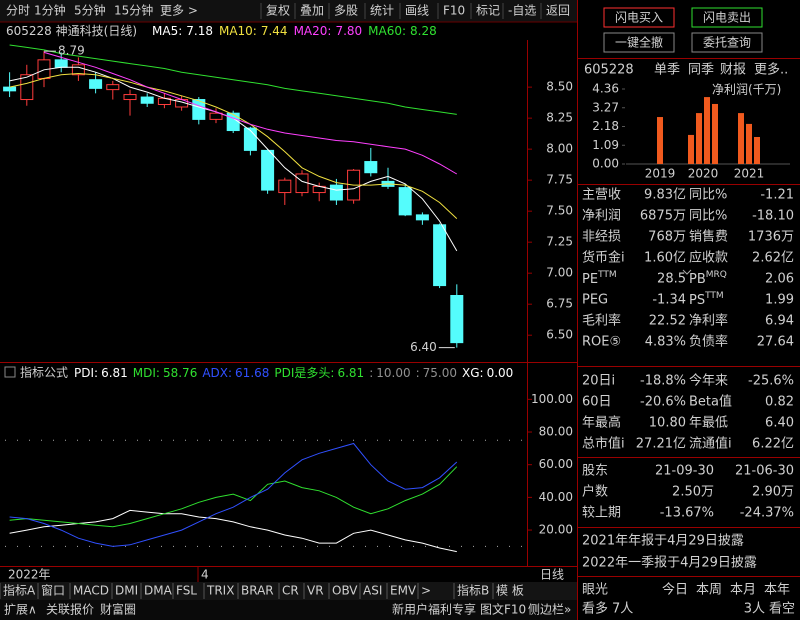 The width and height of the screenshot is (800, 620). Describe the element at coordinates (510, 591) in the screenshot. I see `indicator-tab: 模 板` at that location.